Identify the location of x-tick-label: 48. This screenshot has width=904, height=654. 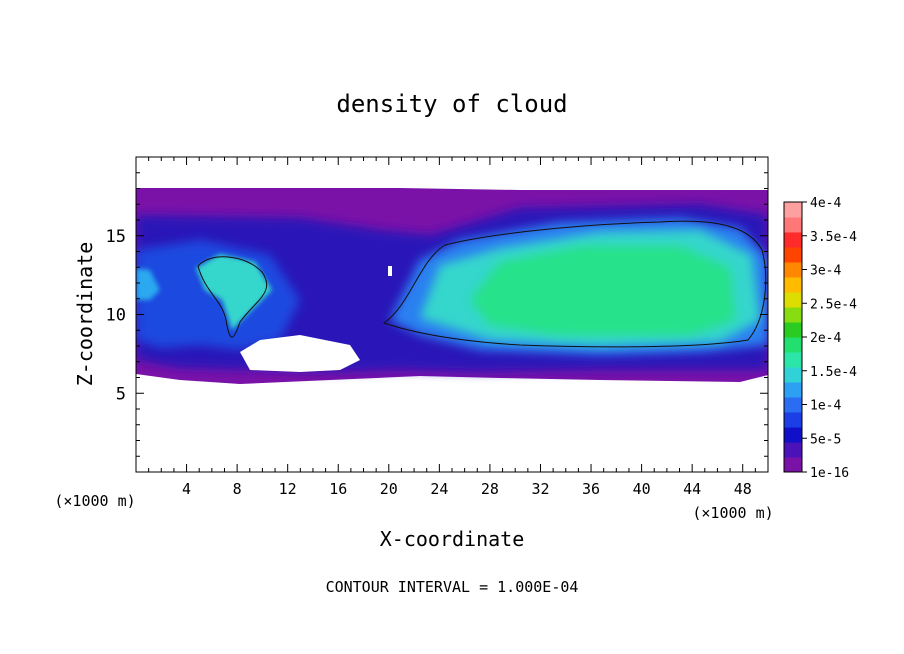
(743, 489).